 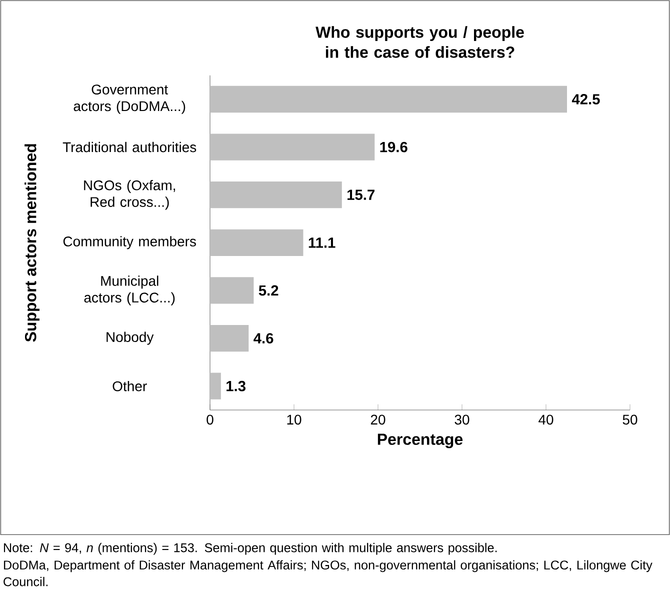 What do you see at coordinates (586, 99) in the screenshot?
I see `data-label: 42.5` at bounding box center [586, 99].